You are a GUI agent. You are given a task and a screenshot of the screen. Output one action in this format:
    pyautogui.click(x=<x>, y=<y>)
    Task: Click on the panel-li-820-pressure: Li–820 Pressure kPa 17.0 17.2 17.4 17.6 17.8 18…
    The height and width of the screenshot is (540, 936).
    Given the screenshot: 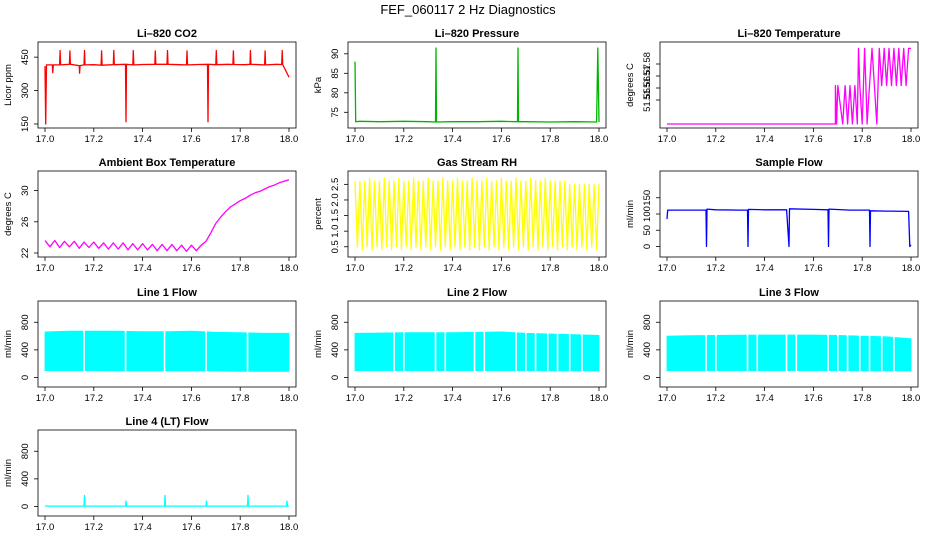 What is the action you would take?
    pyautogui.click(x=460, y=86)
    